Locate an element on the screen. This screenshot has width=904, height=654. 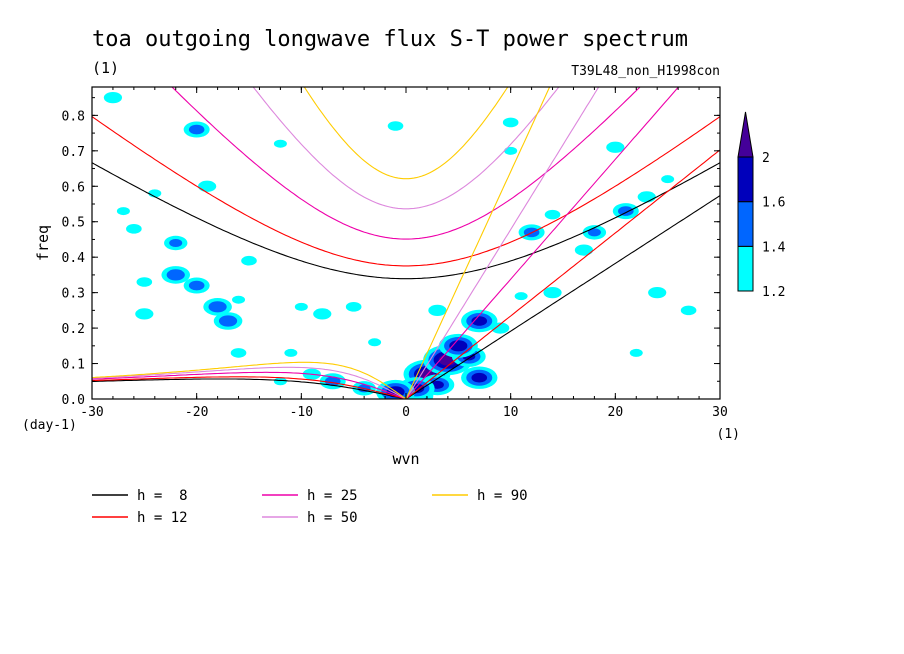
y-tick-label: 0.0 is located at coordinates (73, 400).